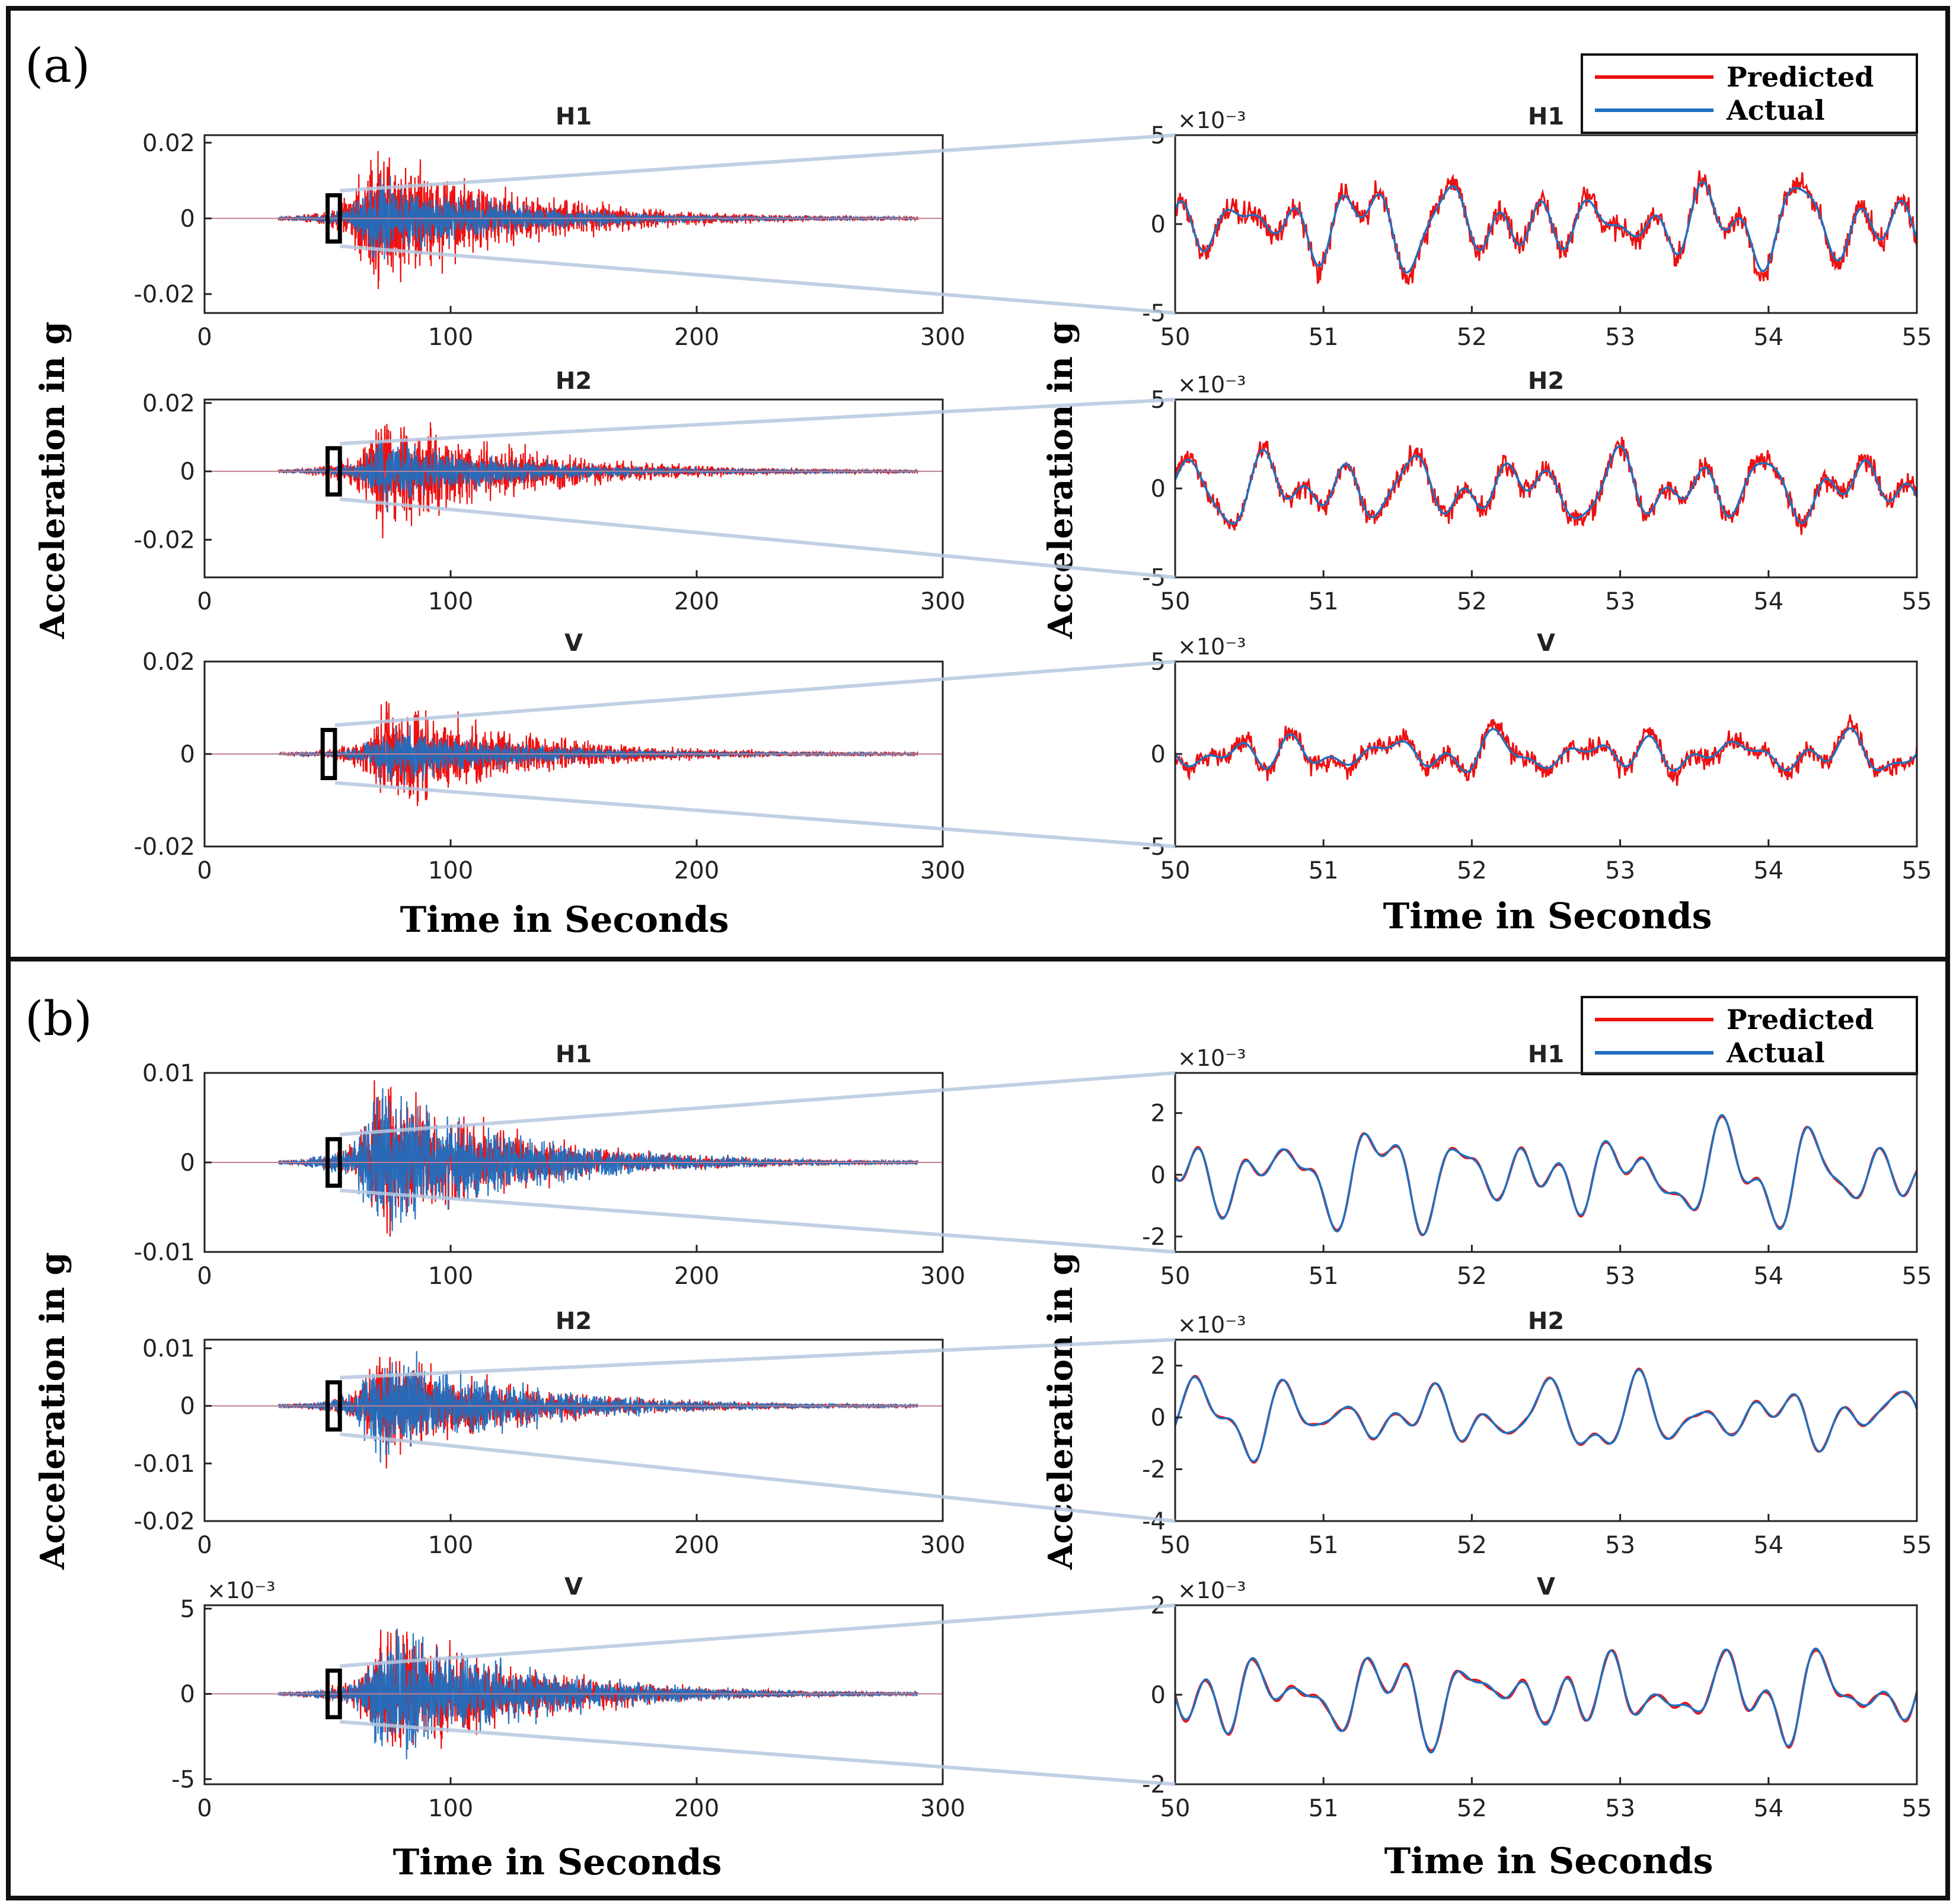 The width and height of the screenshot is (1956, 1904). Describe the element at coordinates (1159, 755) in the screenshot. I see `a-V-zoom-ytick-label: 0` at that location.